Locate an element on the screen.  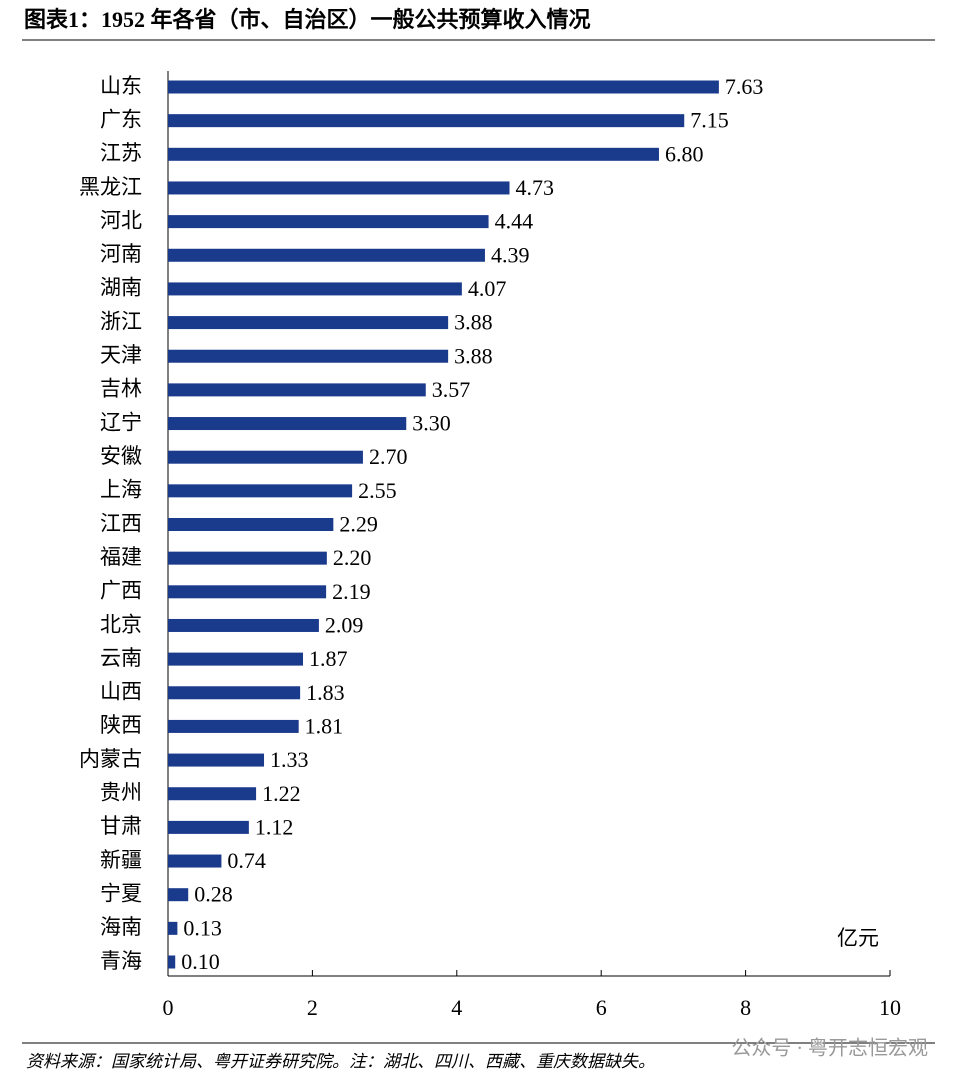
y-tick-label: 浙江 is located at coordinates (121, 321).